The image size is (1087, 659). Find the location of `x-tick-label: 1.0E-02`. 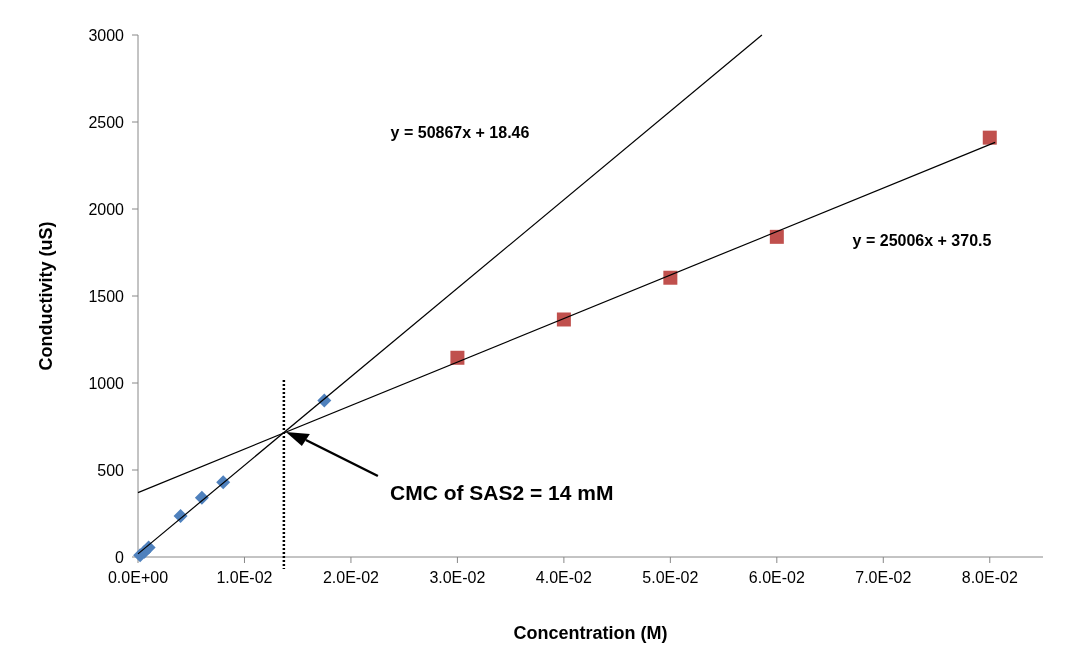

x-tick-label: 1.0E-02 is located at coordinates (244, 577).